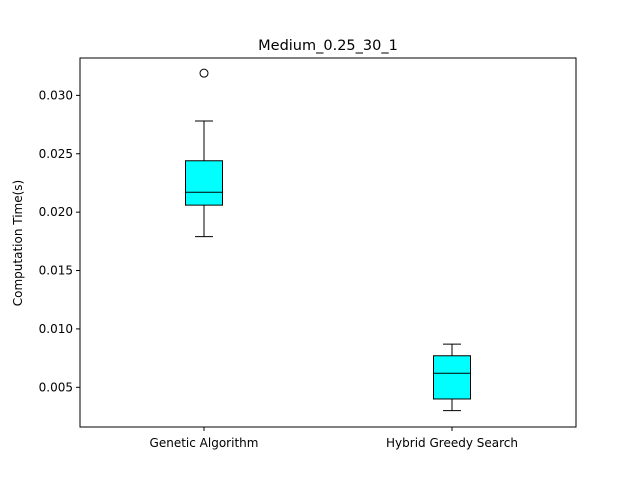  Describe the element at coordinates (56, 271) in the screenshot. I see `y-tick-label: 0.015` at that location.